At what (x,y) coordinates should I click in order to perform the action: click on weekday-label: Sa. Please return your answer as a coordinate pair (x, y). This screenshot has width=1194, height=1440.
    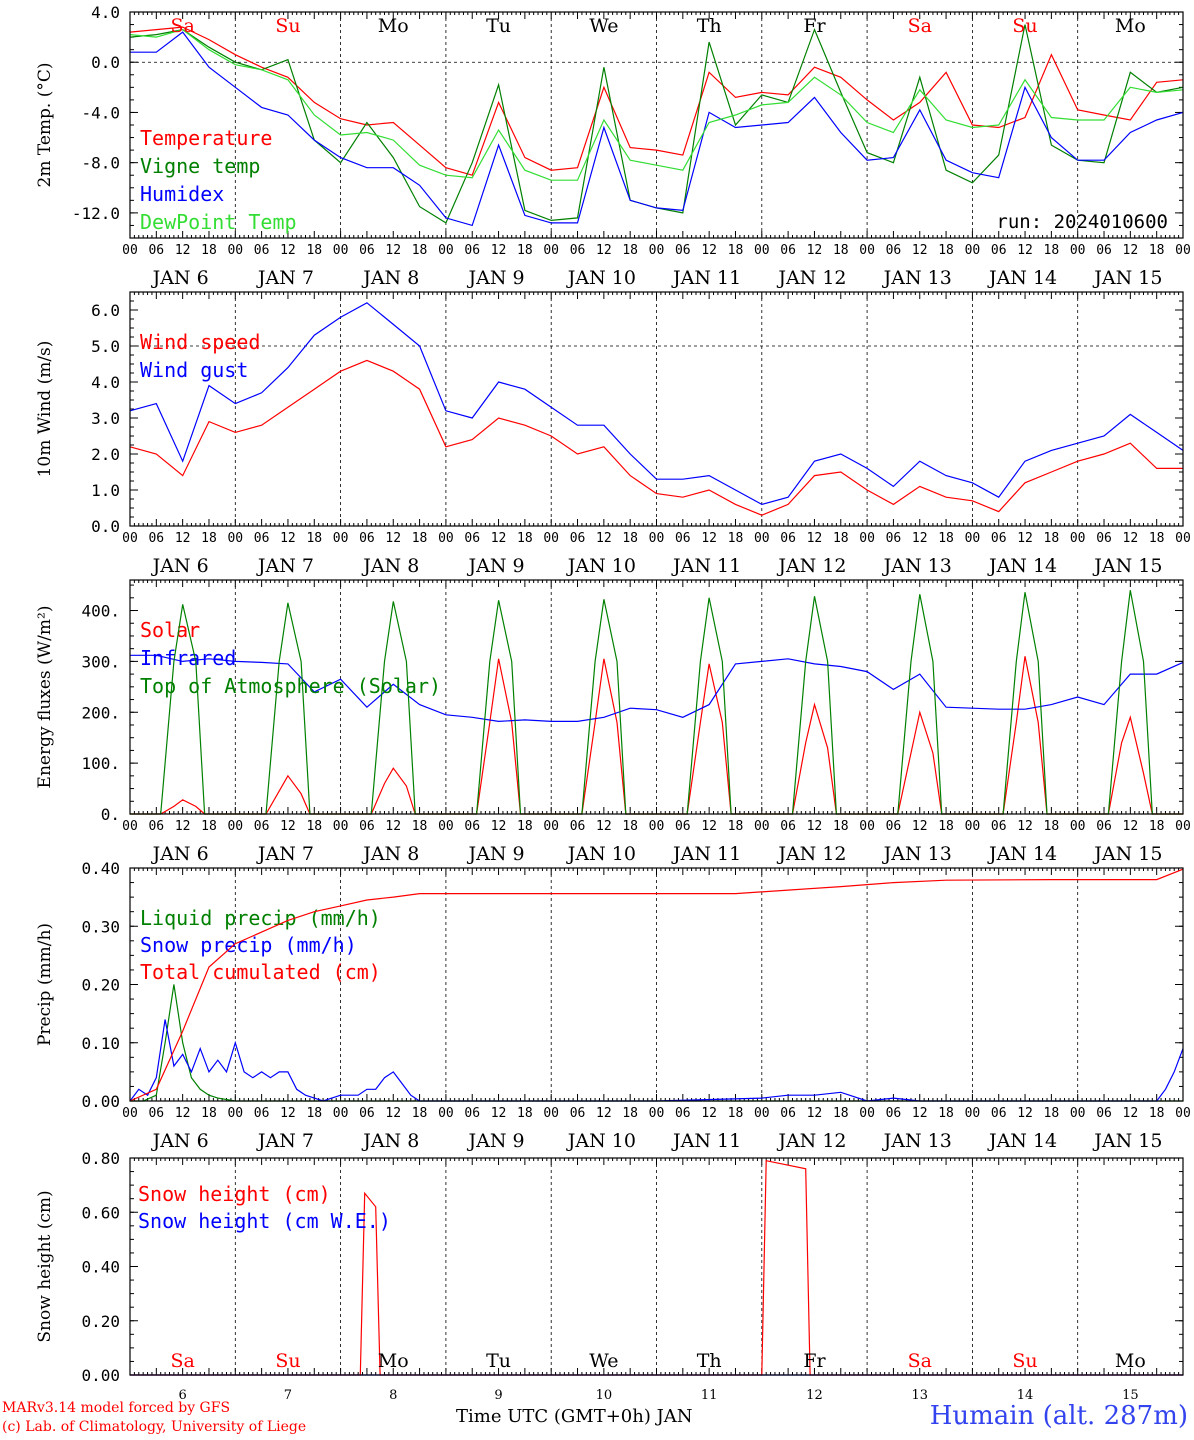
    Looking at the image, I should click on (920, 1361).